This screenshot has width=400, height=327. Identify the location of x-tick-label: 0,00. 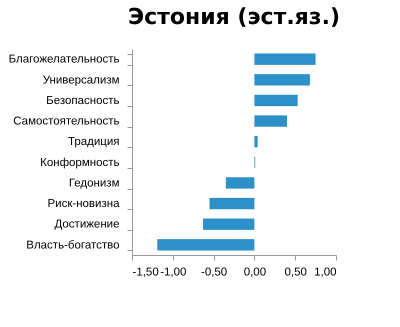
(255, 272).